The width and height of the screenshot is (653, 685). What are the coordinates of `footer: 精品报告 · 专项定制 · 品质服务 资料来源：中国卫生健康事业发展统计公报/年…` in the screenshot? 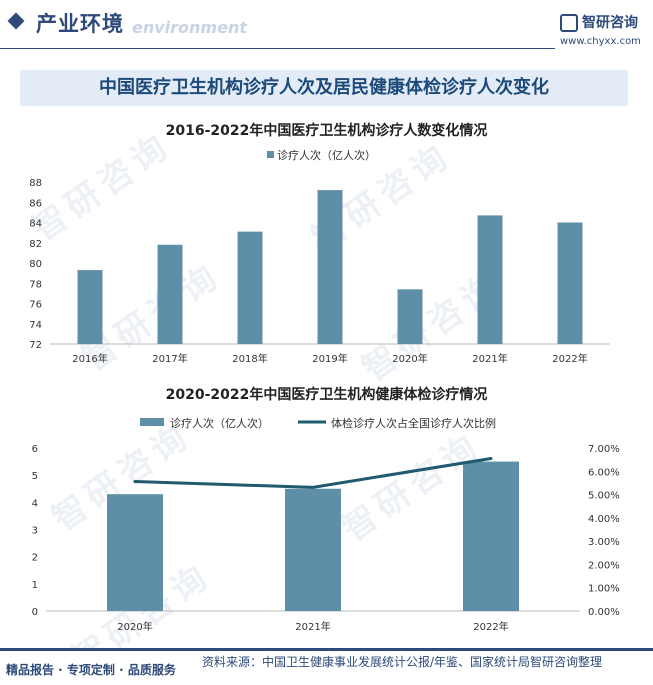 It's located at (326, 666).